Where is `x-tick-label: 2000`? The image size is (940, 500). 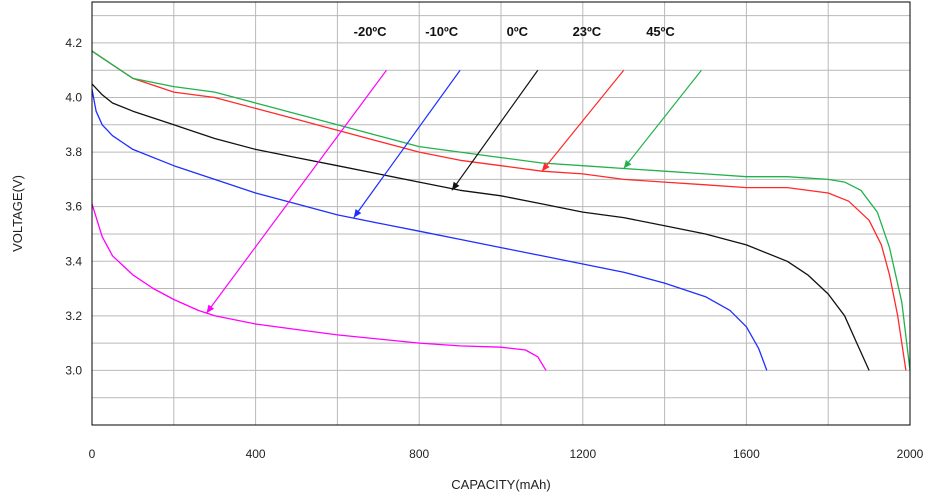 x-tick-label: 2000 is located at coordinates (910, 454).